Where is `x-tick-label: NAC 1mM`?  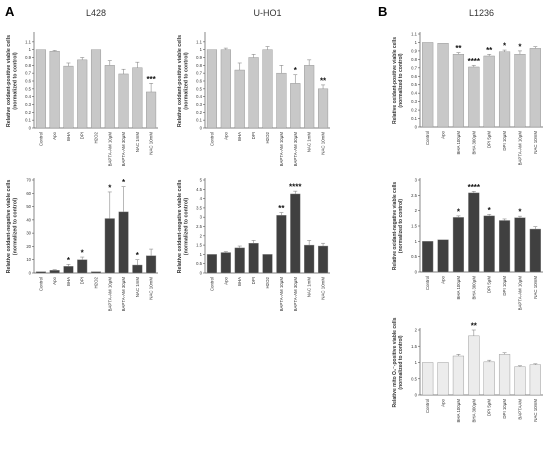
x-tick-label: NAC 1mM is located at coordinates (137, 287).